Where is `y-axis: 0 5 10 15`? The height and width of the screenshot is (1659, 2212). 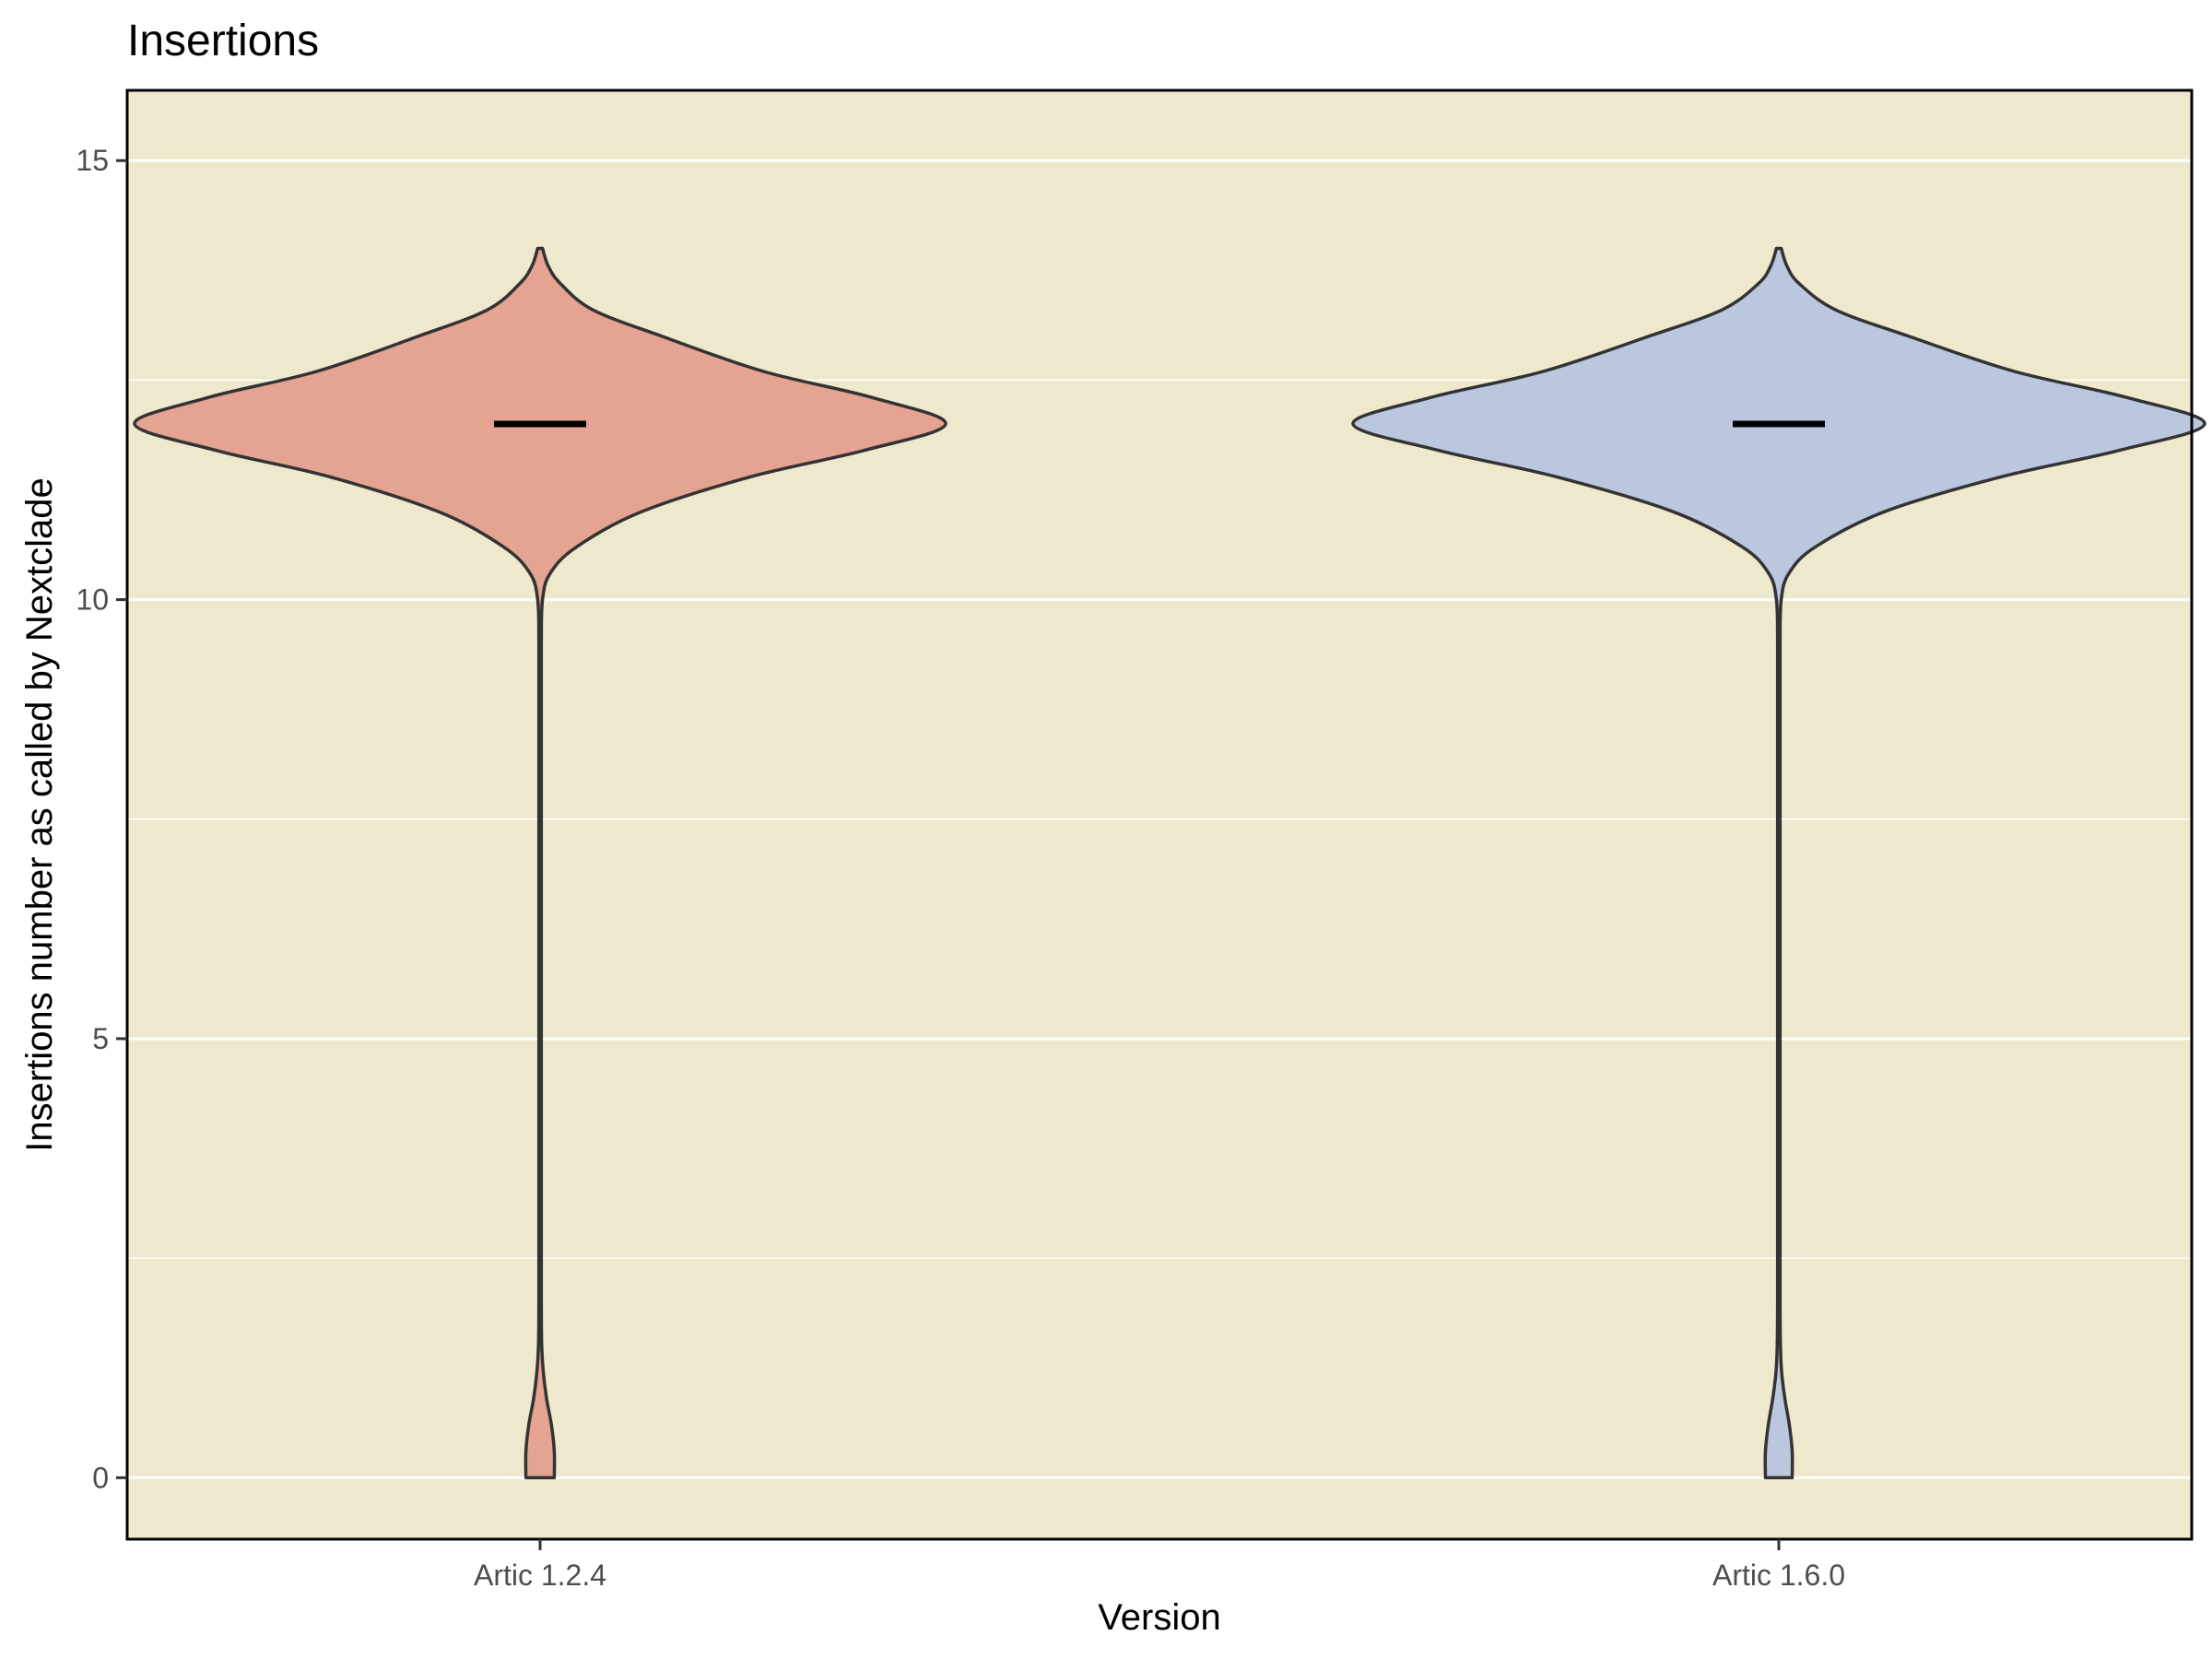 y-axis: 0 5 10 15 is located at coordinates (101, 819).